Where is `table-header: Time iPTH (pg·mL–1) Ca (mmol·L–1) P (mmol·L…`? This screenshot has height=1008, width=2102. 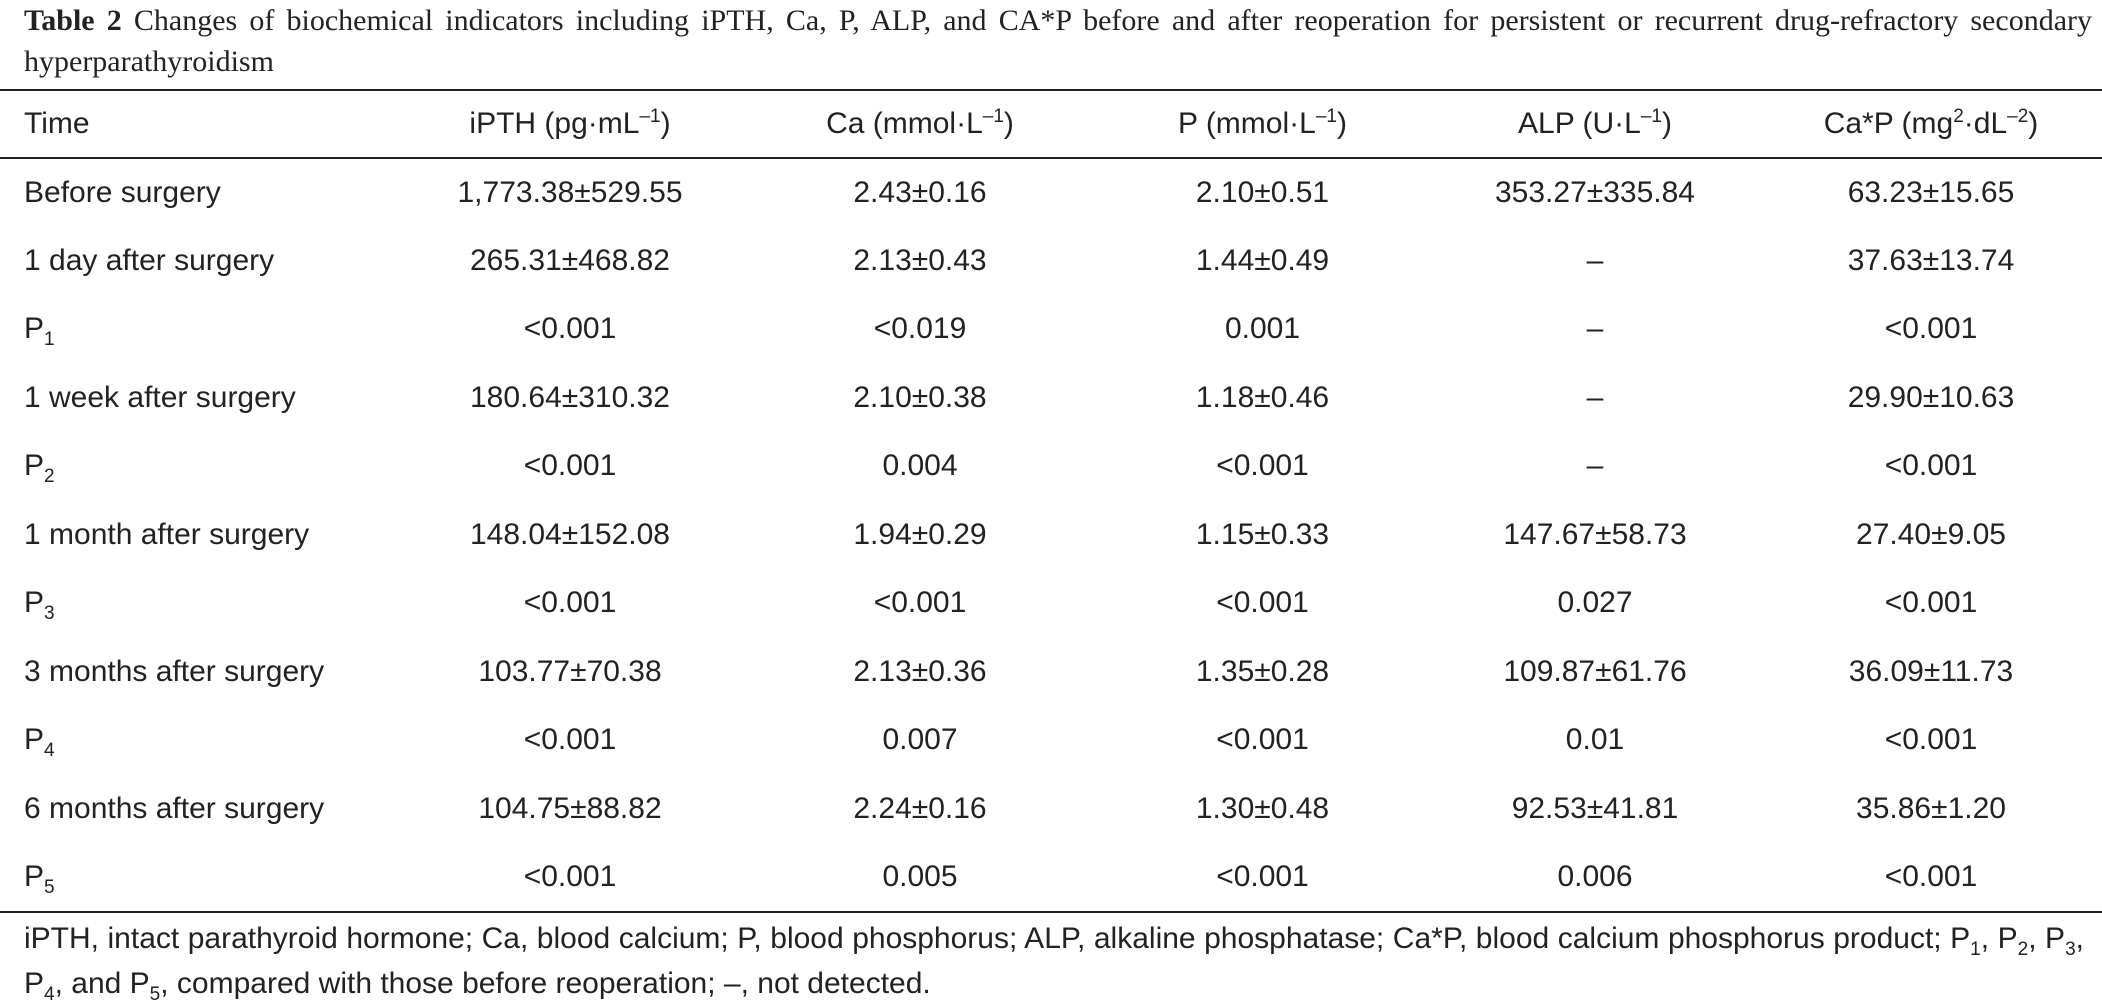
table-header: Time iPTH (pg·mL–1) Ca (mmol·L–1) P (mmol·L… is located at coordinates (1051, 124).